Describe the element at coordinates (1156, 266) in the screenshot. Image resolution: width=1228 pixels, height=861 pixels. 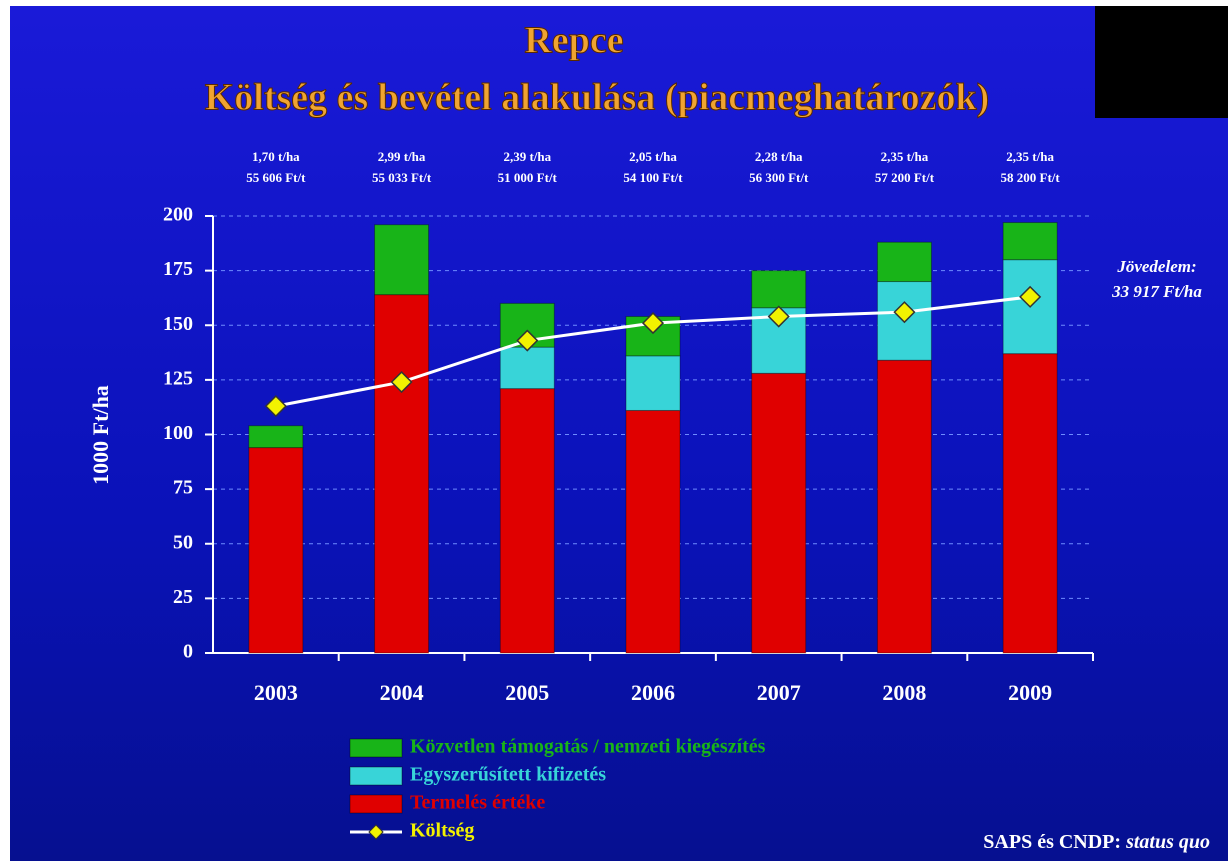
I see `side-note: Jövedelem:` at that location.